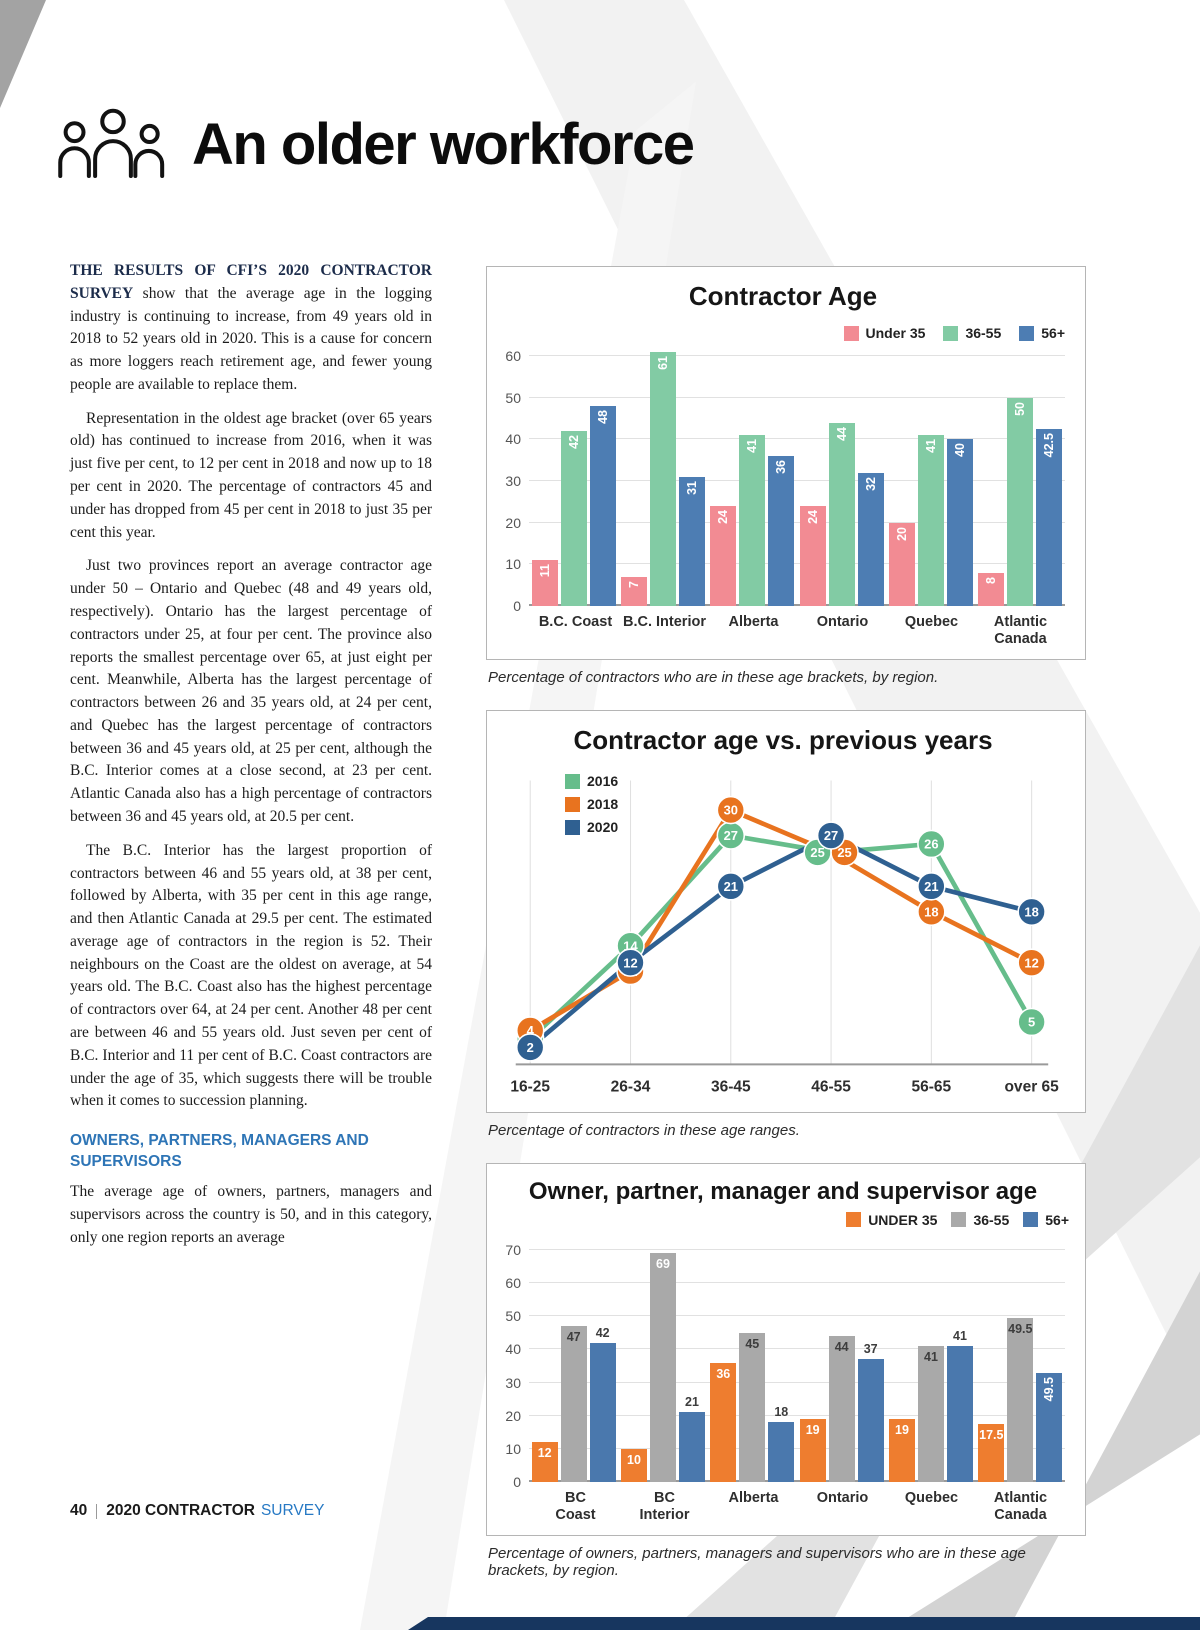  Describe the element at coordinates (575, 622) in the screenshot. I see `x-category-label: B.C. Coast` at that location.